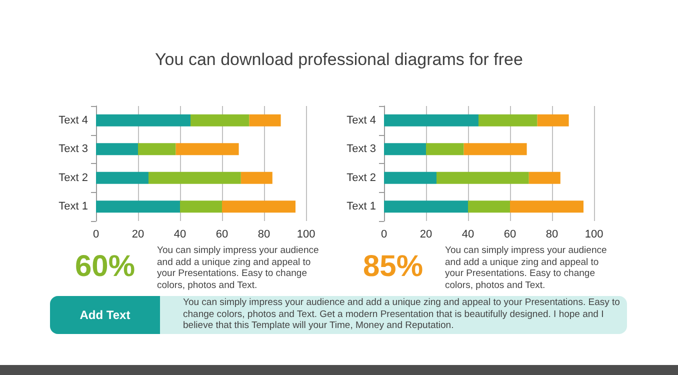 Image resolution: width=678 pixels, height=375 pixels. Describe the element at coordinates (402, 314) in the screenshot. I see `text: You can simply impress your audience and add a unique zing and appeal to your Presentations. Easy to change colors, photos and Text. Get a modern Presentation that is beautifully designed. I hope and I believe that this Template will your Time, Money and Reputation.` at that location.